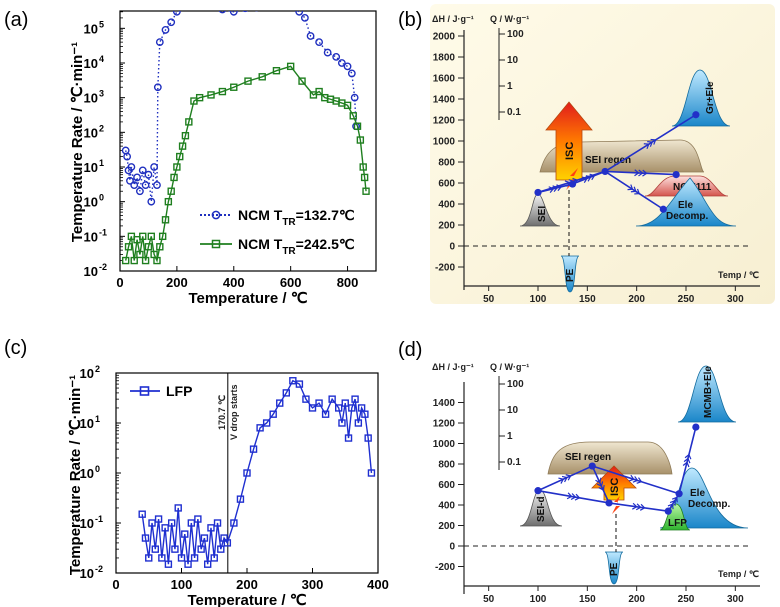  Describe the element at coordinates (445, 567) in the screenshot. I see `y-tick-label: -200` at that location.